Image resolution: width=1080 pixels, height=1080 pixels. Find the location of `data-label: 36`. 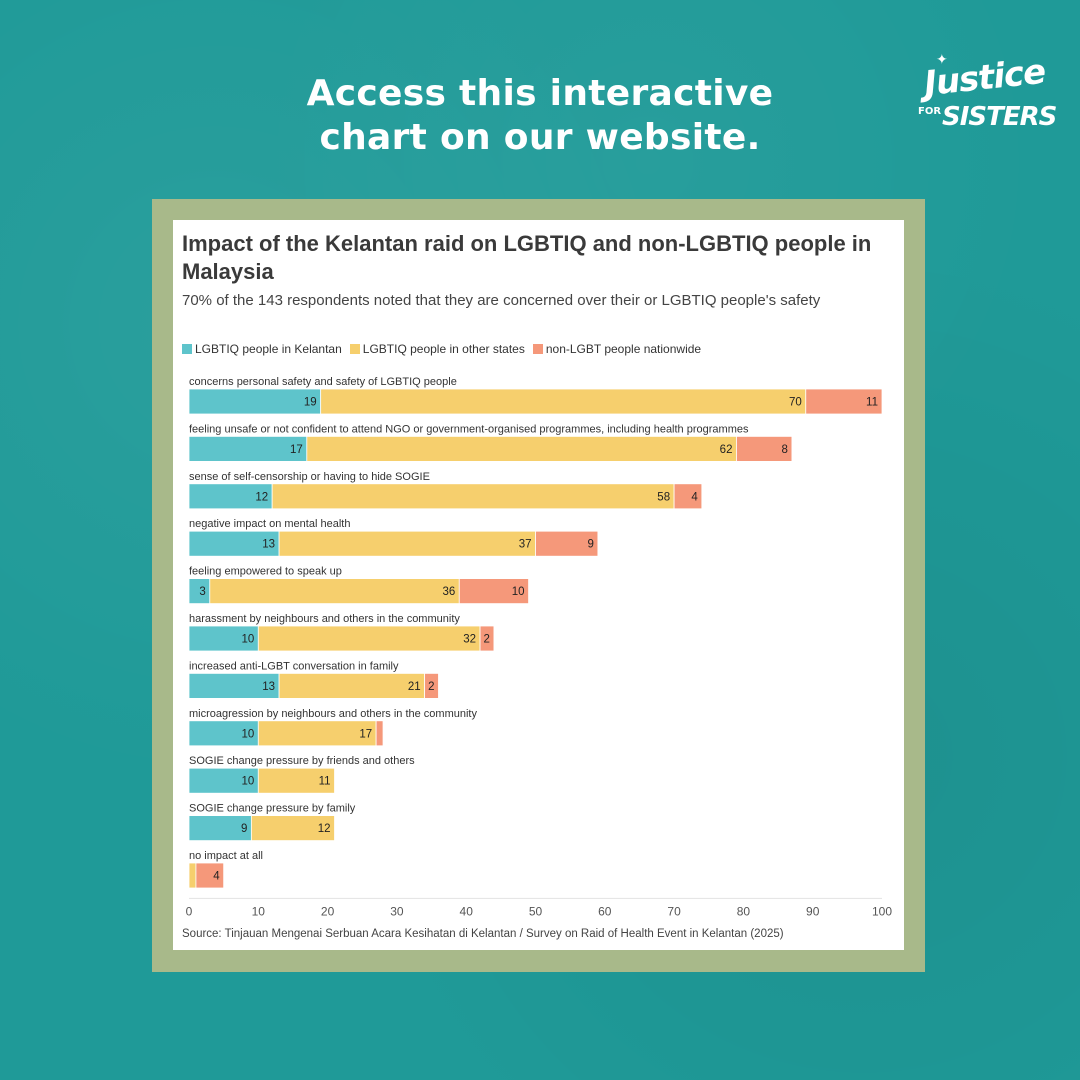

data-label: 36 is located at coordinates (448, 592).